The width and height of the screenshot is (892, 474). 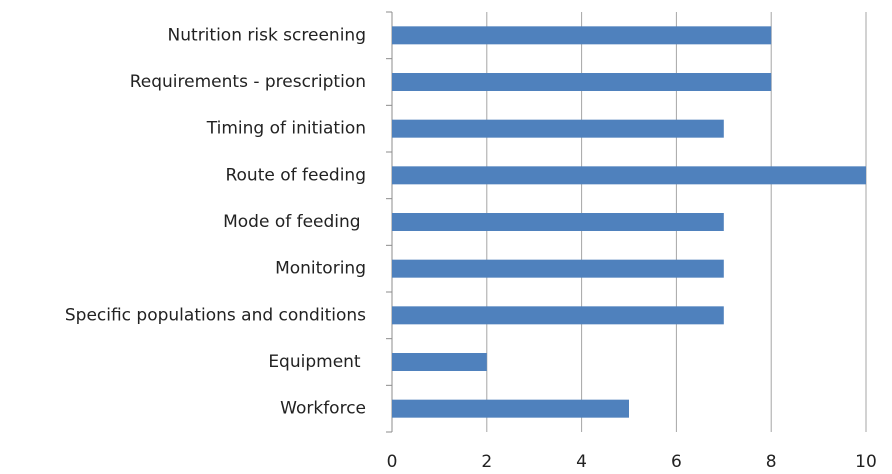 I want to click on y-tick-label: Workforce, so click(x=323, y=409).